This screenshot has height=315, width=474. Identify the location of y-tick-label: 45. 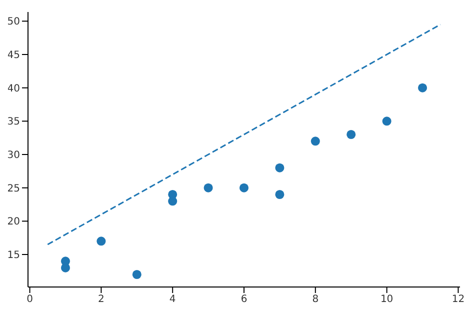
(13, 56).